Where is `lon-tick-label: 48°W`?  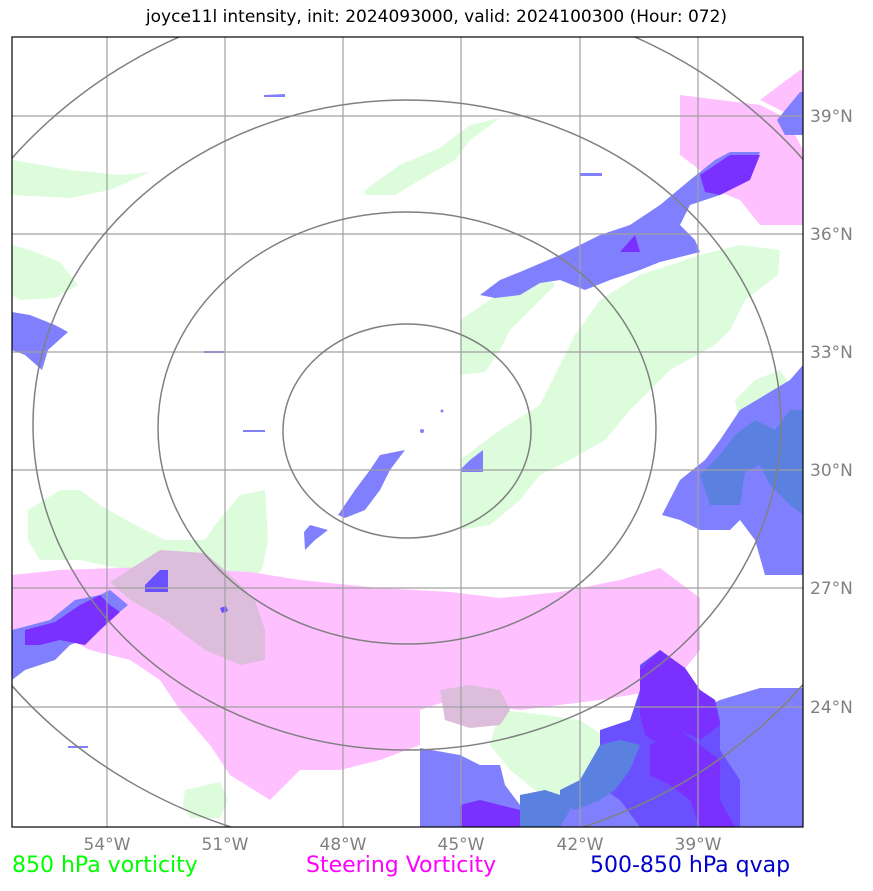 lon-tick-label: 48°W is located at coordinates (343, 845).